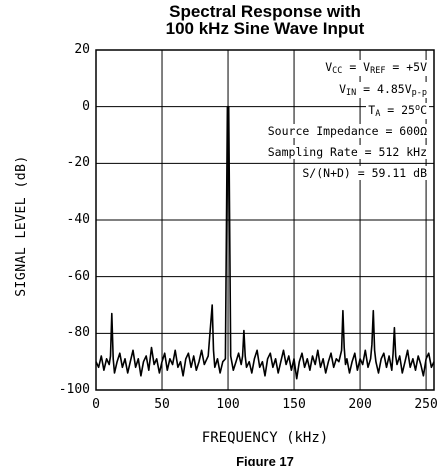 The image size is (443, 466). I want to click on y-tick-label: -40, so click(78, 219).